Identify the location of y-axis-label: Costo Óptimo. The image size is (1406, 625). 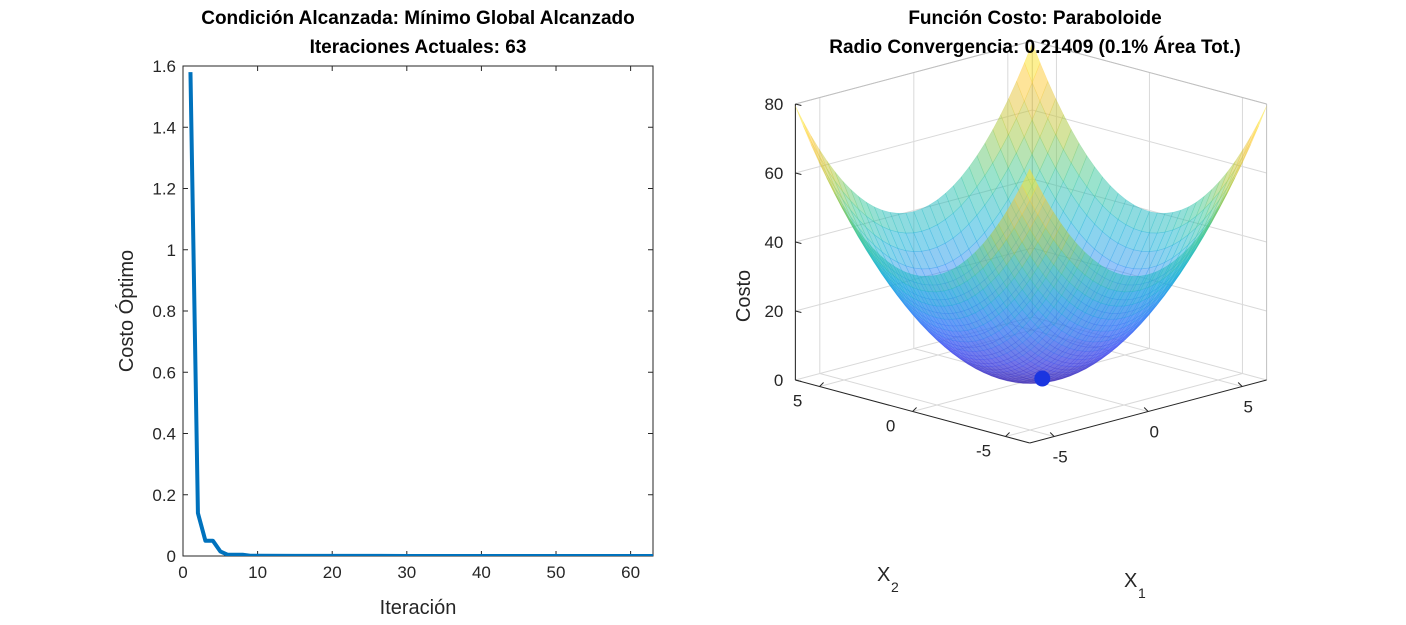
(126, 311).